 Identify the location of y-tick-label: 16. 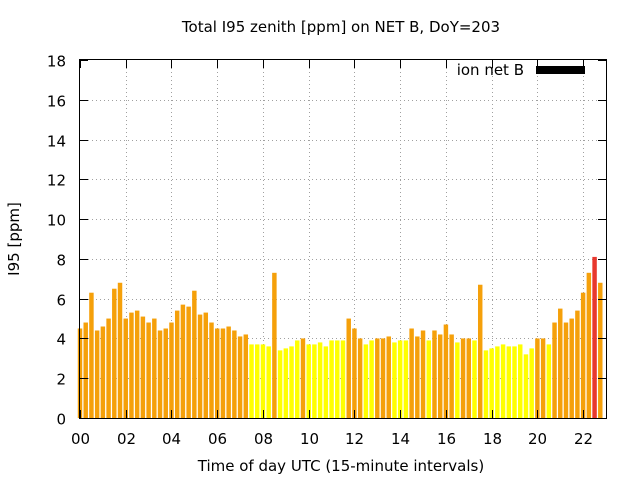
(56, 102).